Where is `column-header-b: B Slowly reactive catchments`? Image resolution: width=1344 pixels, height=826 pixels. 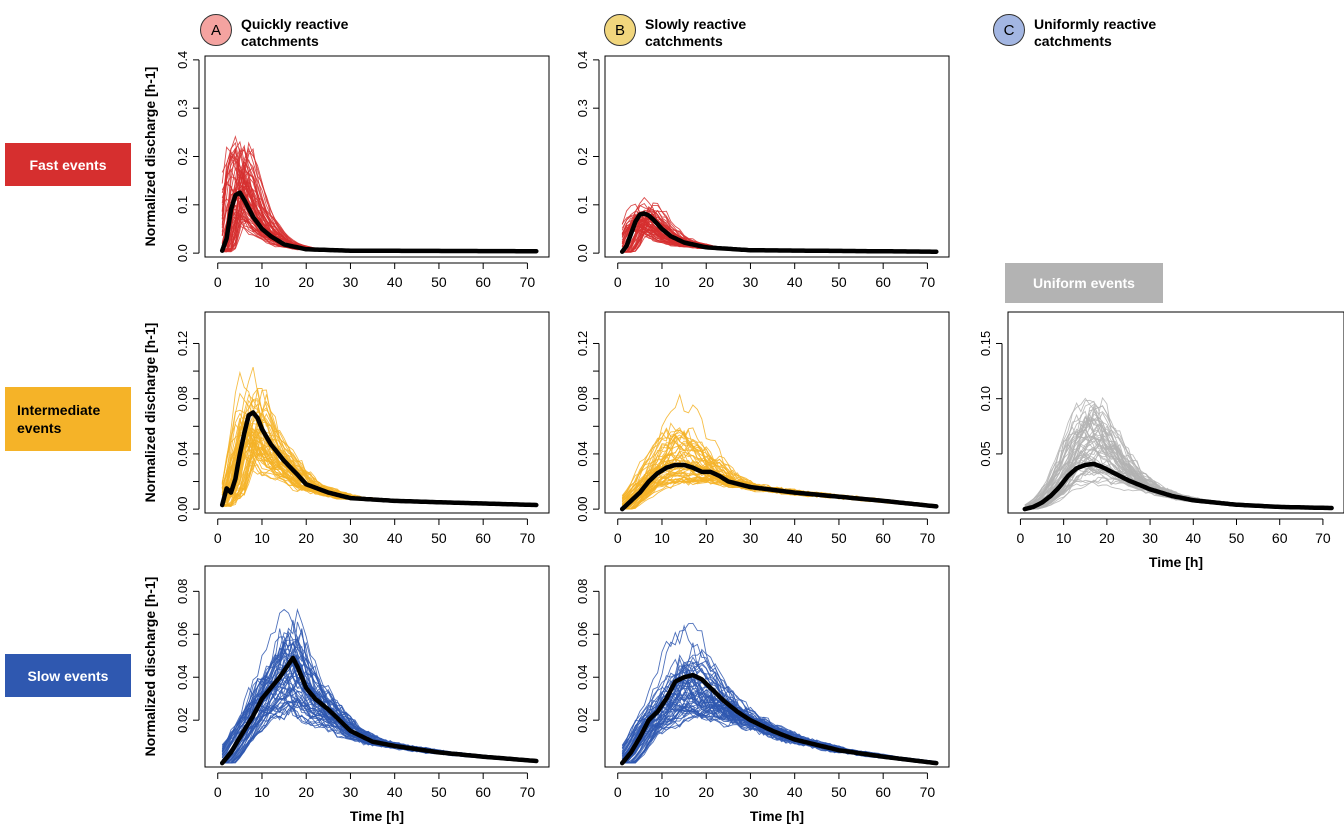
column-header-b: B Slowly reactive catchments is located at coordinates (709, 32).